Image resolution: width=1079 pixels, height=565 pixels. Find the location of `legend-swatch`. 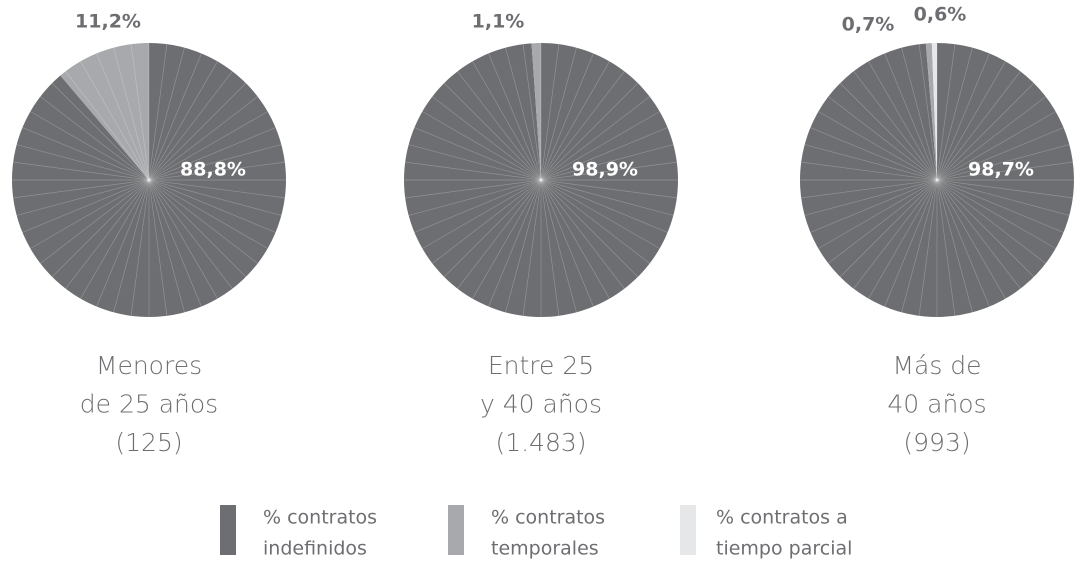

legend-swatch is located at coordinates (456, 530).